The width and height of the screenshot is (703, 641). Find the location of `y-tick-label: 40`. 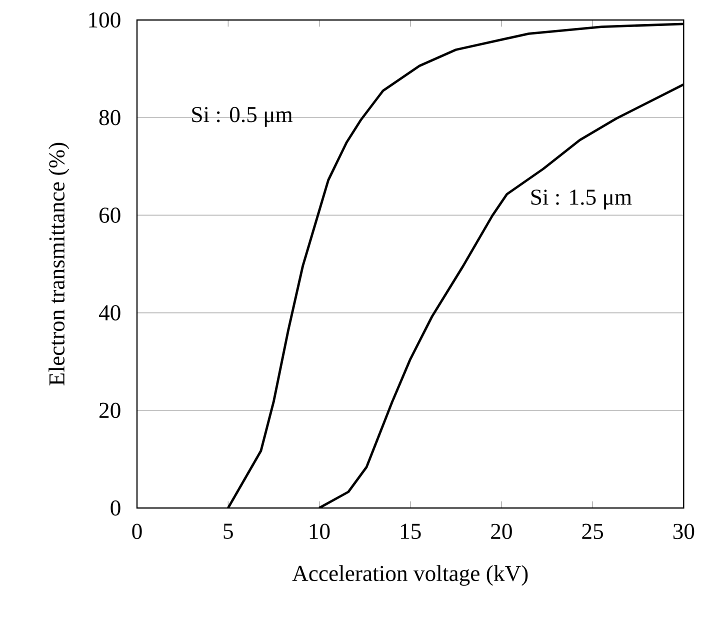

y-tick-label: 40 is located at coordinates (109, 312).